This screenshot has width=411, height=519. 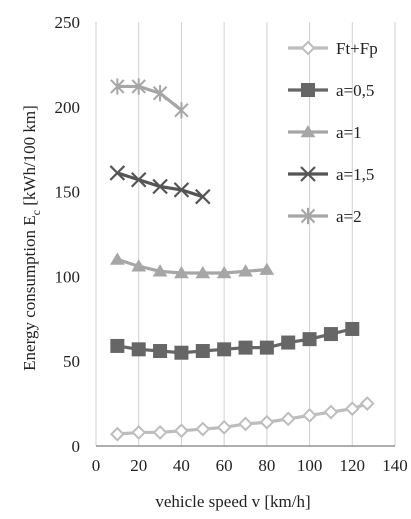 I want to click on y-tick-label: 100, so click(x=68, y=276).